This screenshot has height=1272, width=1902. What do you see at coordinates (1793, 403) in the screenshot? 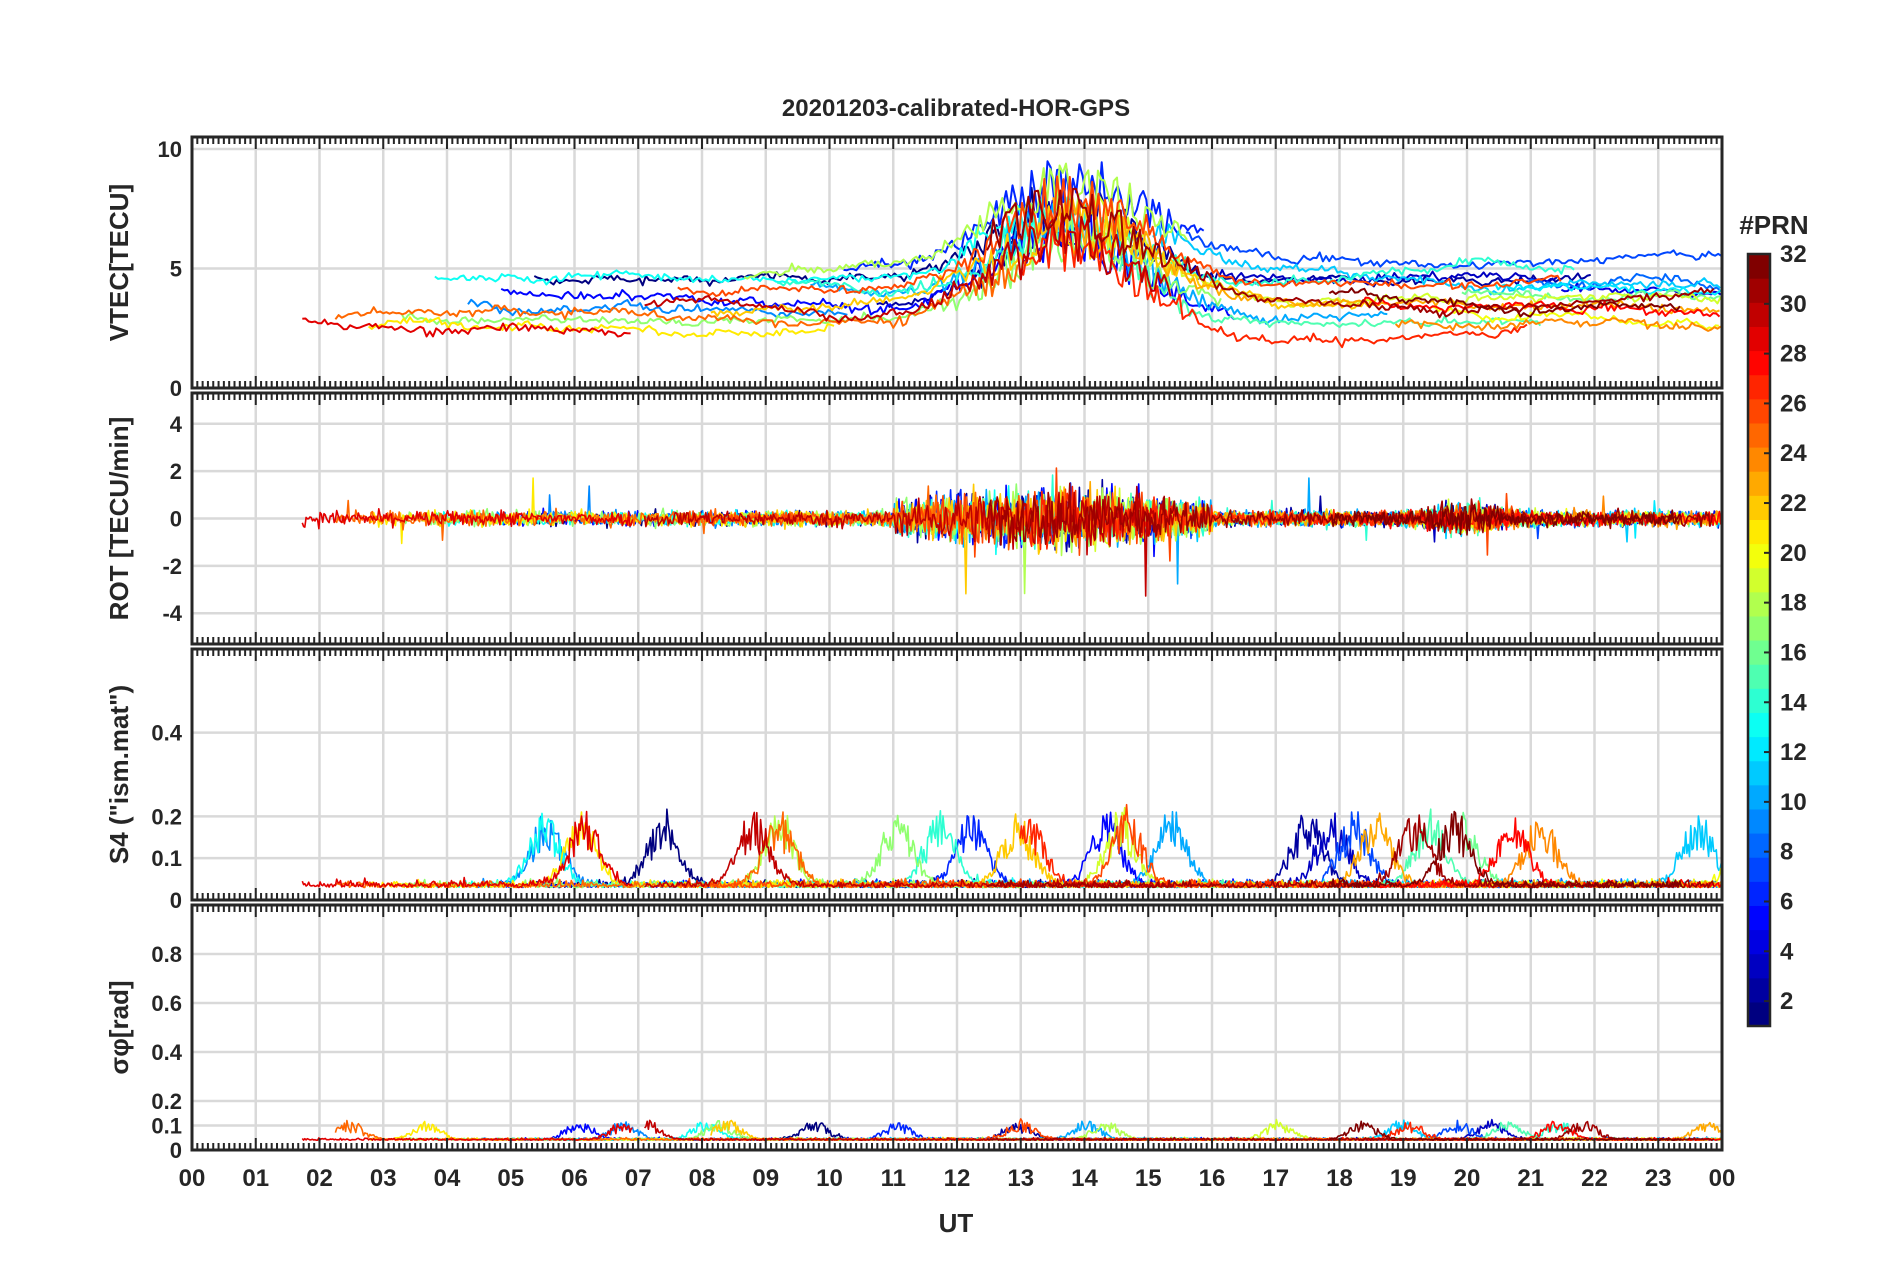
I see `colorbar-tick-label: 26` at bounding box center [1793, 403].